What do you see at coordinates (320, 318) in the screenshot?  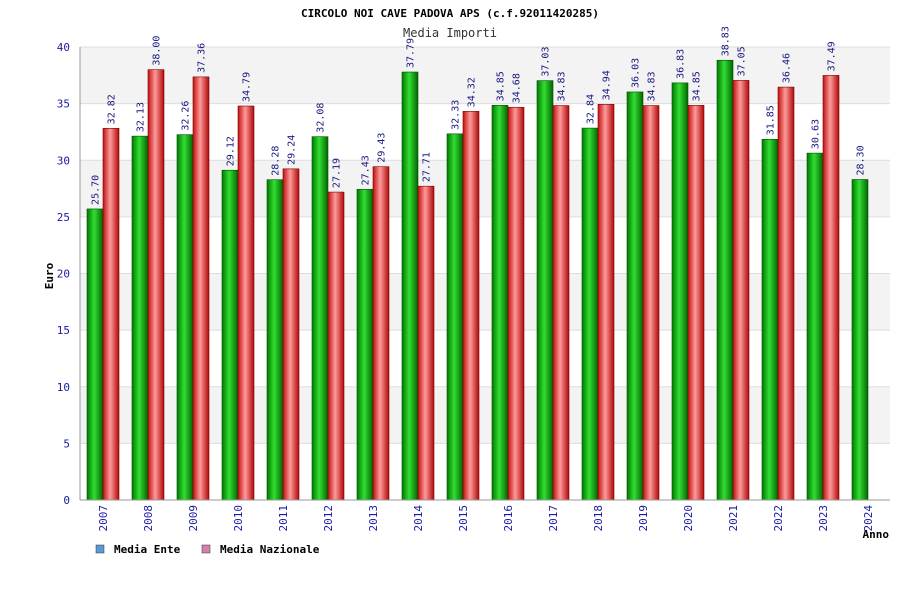 I see `bar-media-ente-2012` at bounding box center [320, 318].